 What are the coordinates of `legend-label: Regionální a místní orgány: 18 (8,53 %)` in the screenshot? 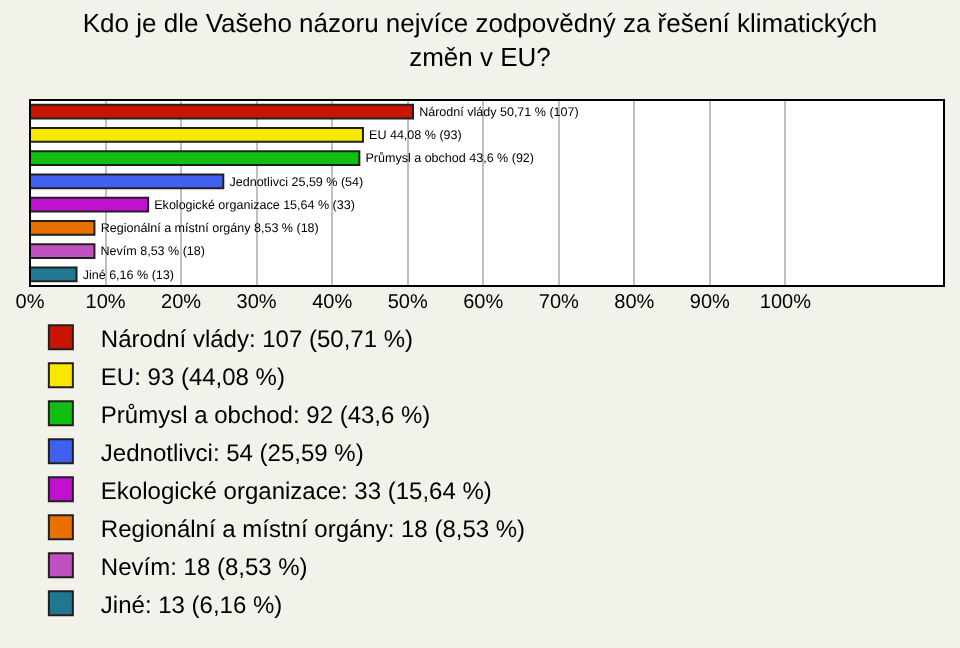 It's located at (313, 528).